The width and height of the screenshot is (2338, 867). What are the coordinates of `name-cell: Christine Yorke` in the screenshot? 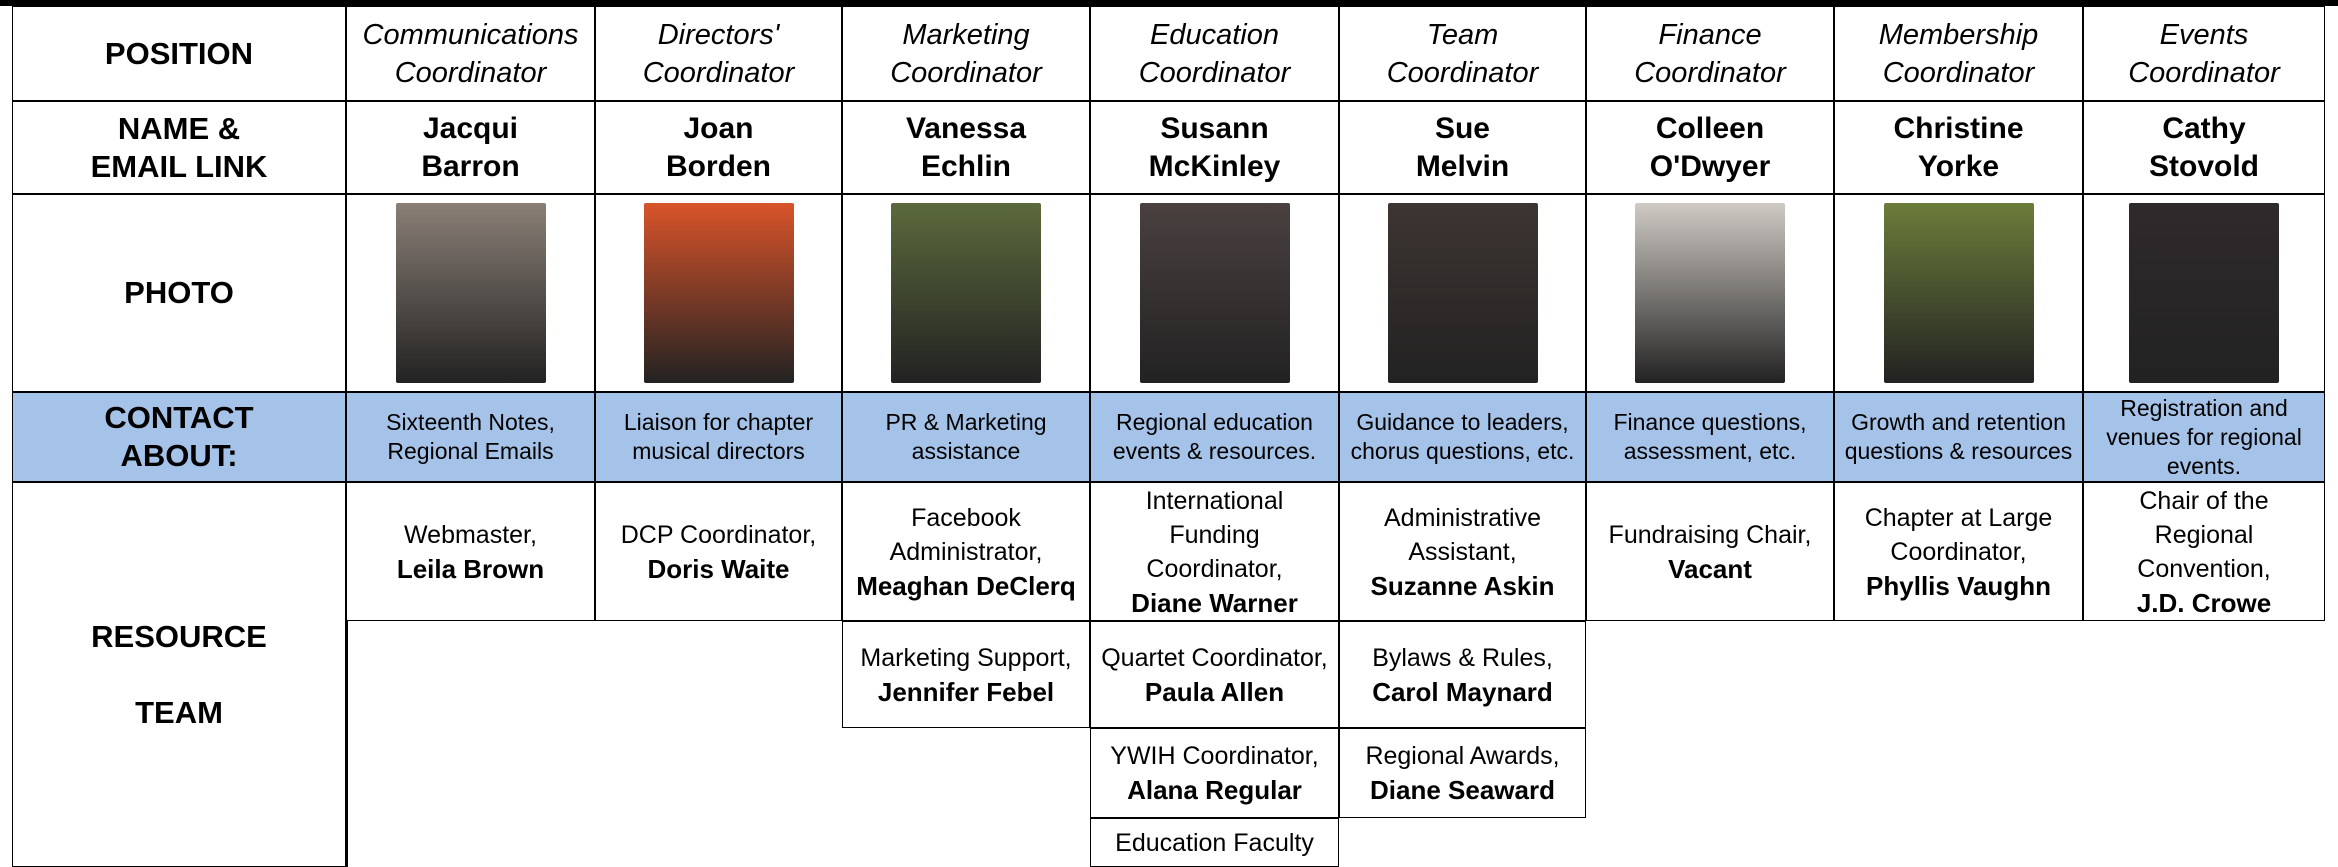 It's located at (1958, 147).